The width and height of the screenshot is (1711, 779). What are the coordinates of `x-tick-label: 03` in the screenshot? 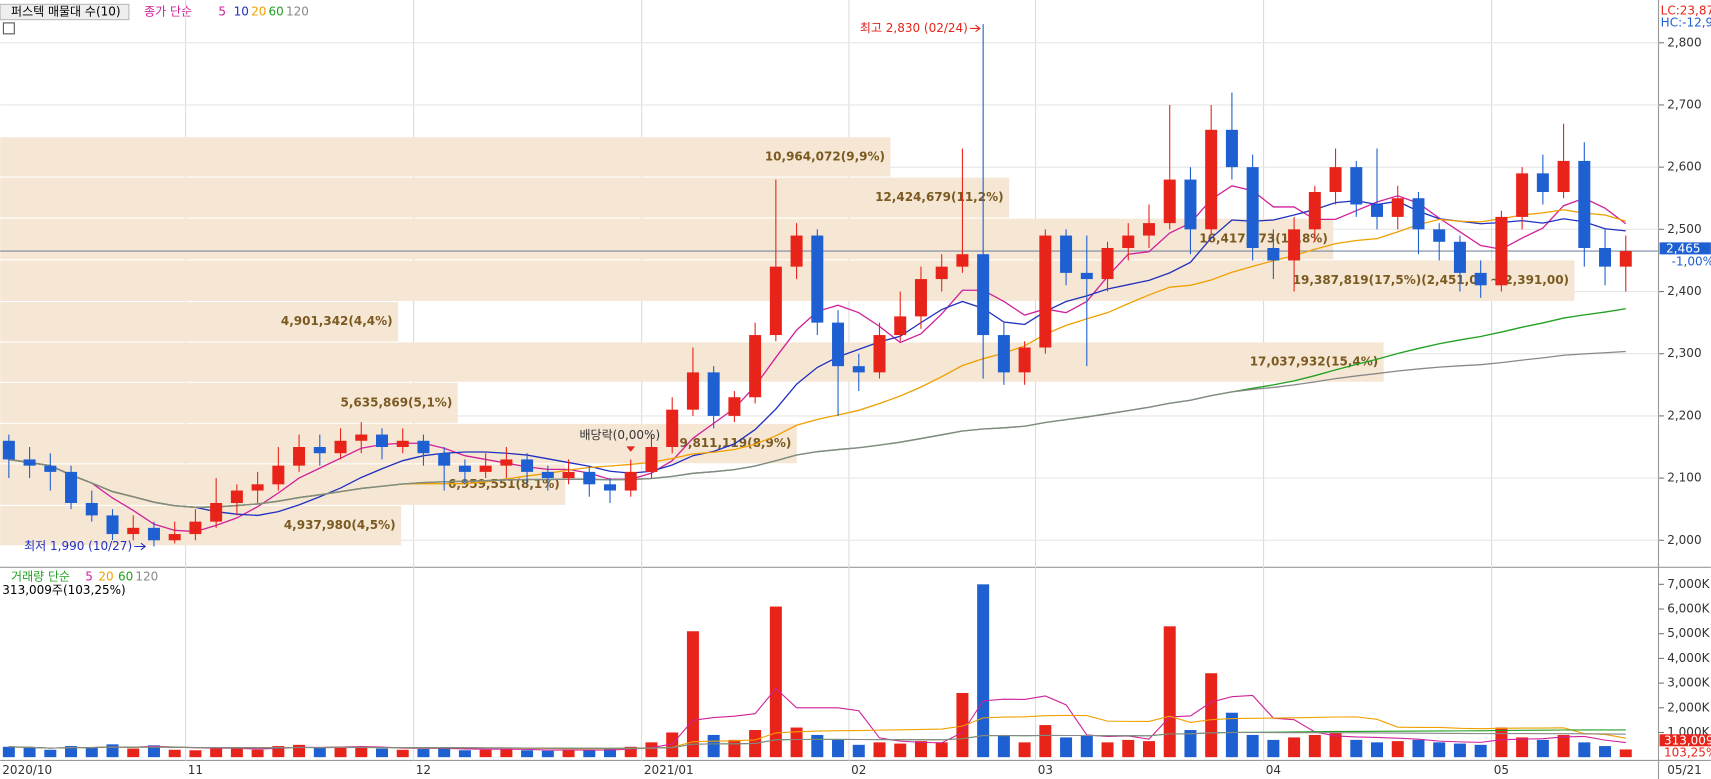 It's located at (1045, 770).